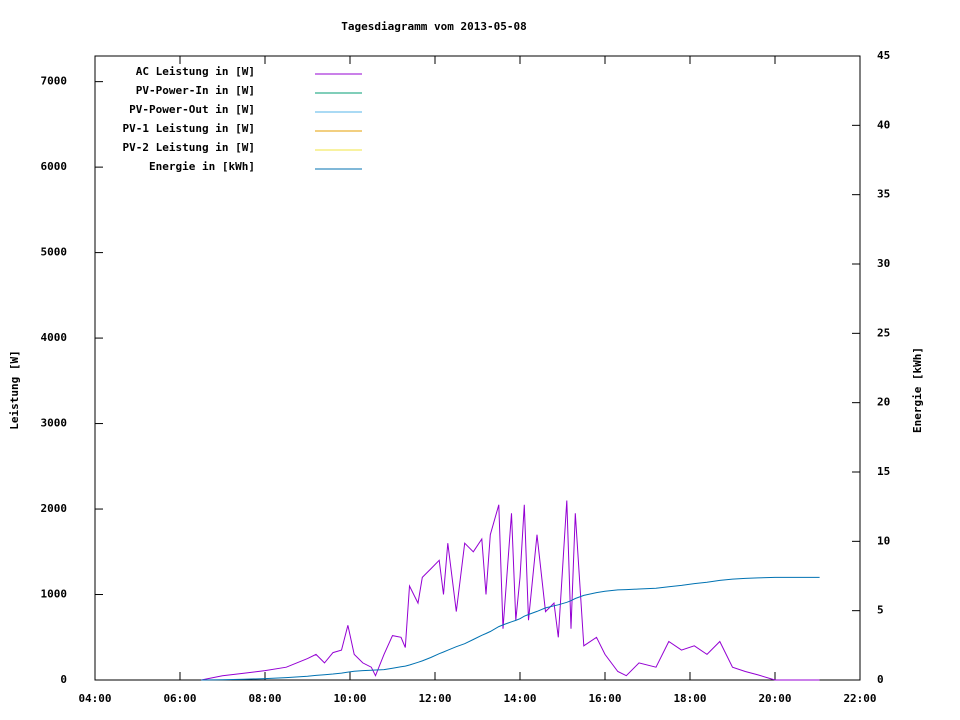 The height and width of the screenshot is (720, 960). I want to click on y-tick-label: 4000, so click(54, 337).